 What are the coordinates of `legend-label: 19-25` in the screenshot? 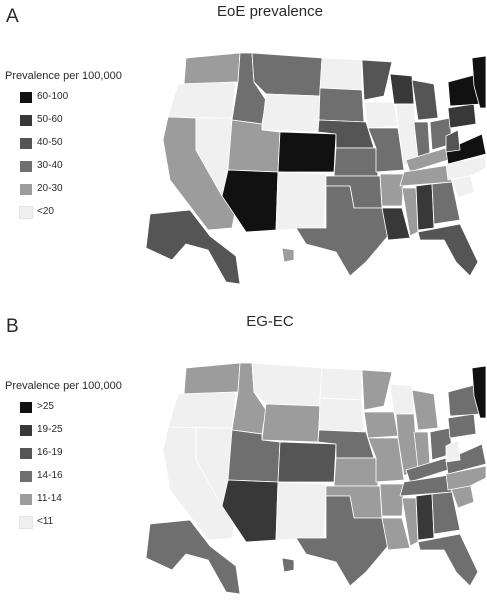 It's located at (50, 429).